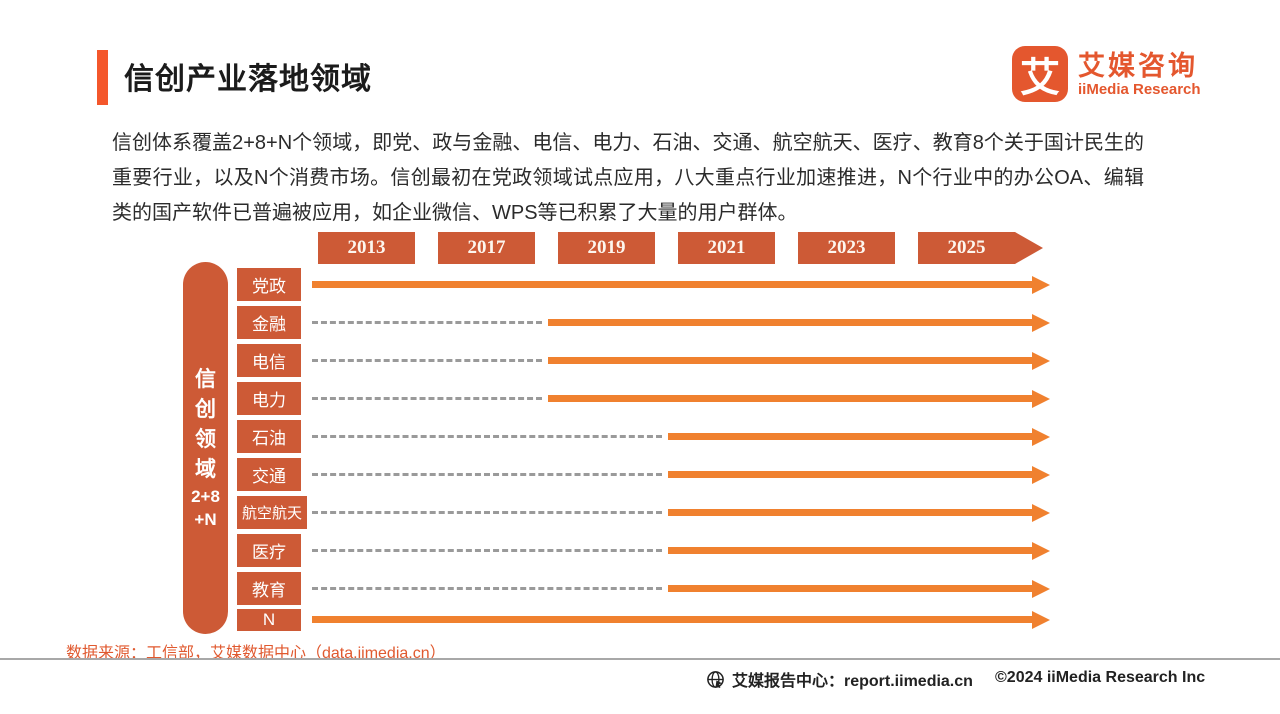 The image size is (1280, 714). I want to click on row-label-6: 交通, so click(269, 474).